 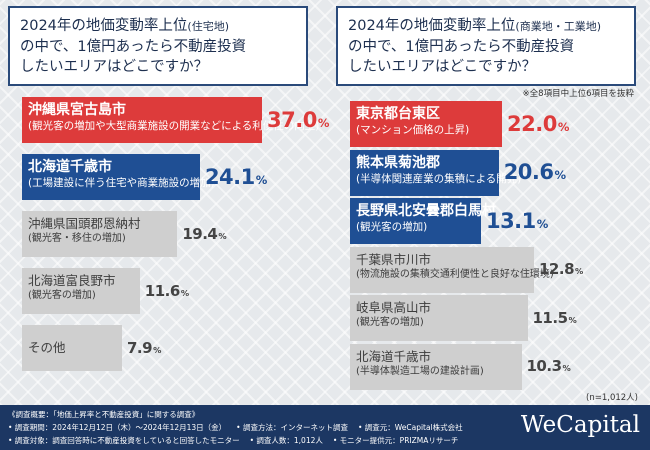 I want to click on left-bar-description: (工場建設に伴う住宅や商業施設の増加), so click(x=121, y=183).